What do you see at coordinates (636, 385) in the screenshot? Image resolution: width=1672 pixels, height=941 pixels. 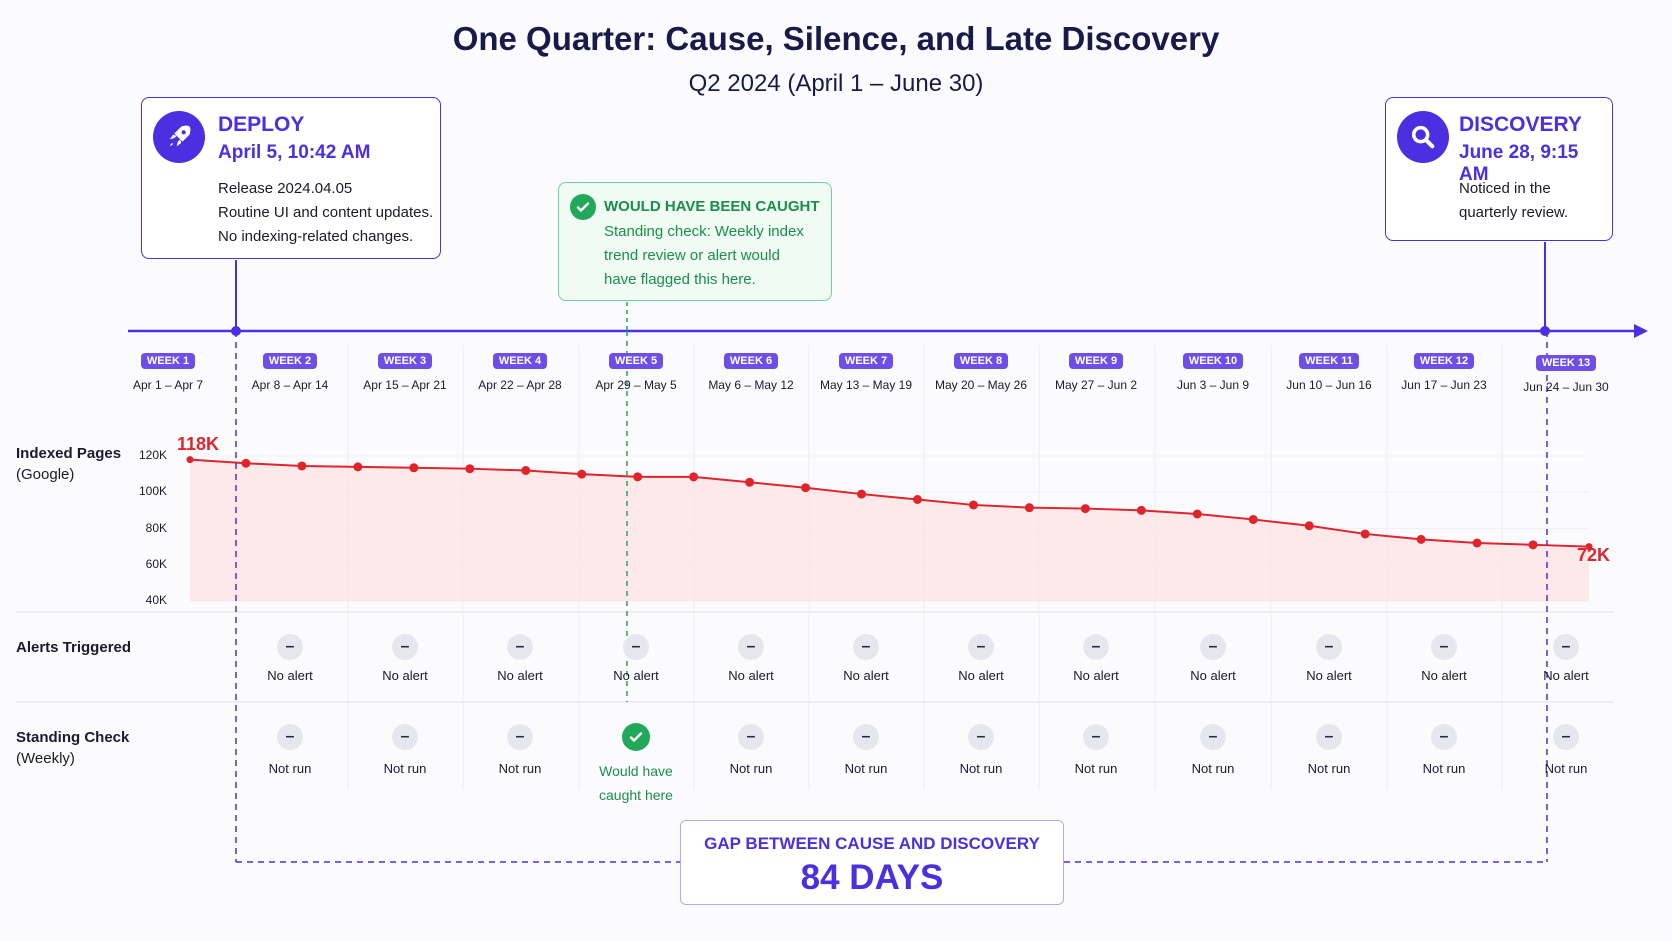 I see `week-range: Apr 29 – May 5` at bounding box center [636, 385].